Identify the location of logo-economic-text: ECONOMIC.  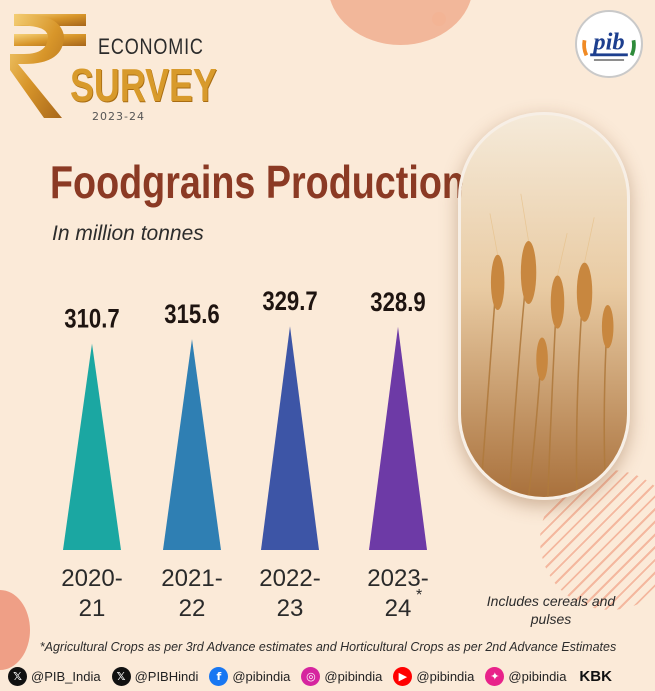
(151, 46).